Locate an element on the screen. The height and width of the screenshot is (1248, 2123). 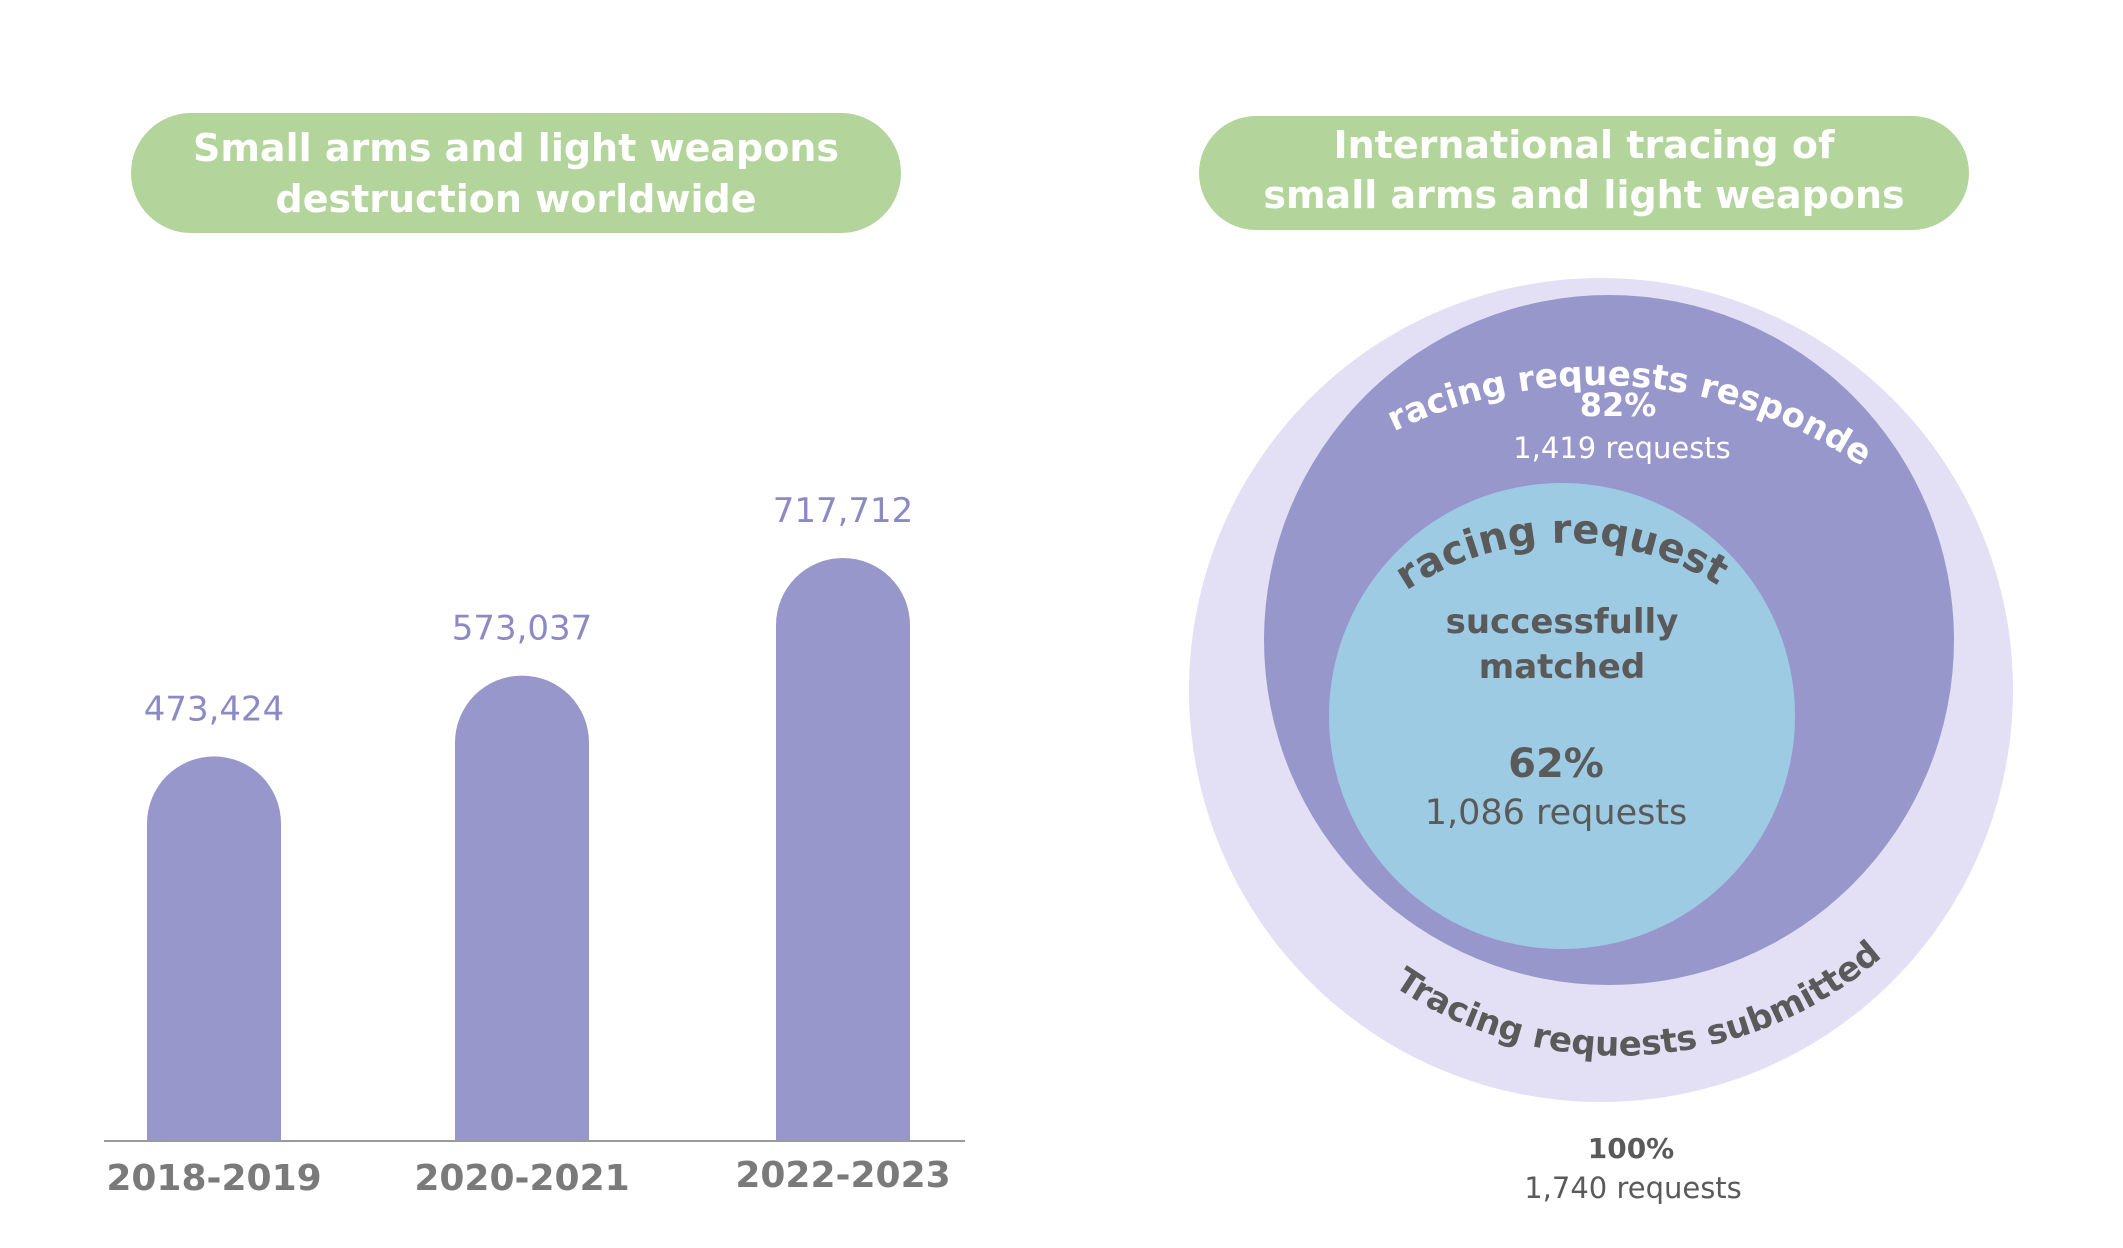
submitted-count: 1,740 requests is located at coordinates (1633, 1188).